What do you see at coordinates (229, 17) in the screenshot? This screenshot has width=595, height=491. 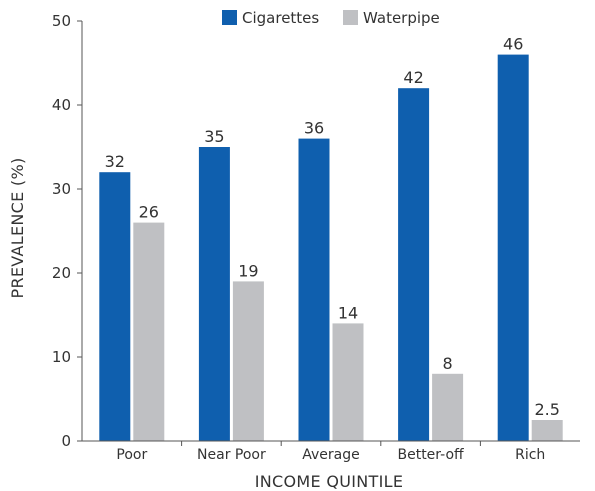 I see `legend-swatch-cigarettes` at bounding box center [229, 17].